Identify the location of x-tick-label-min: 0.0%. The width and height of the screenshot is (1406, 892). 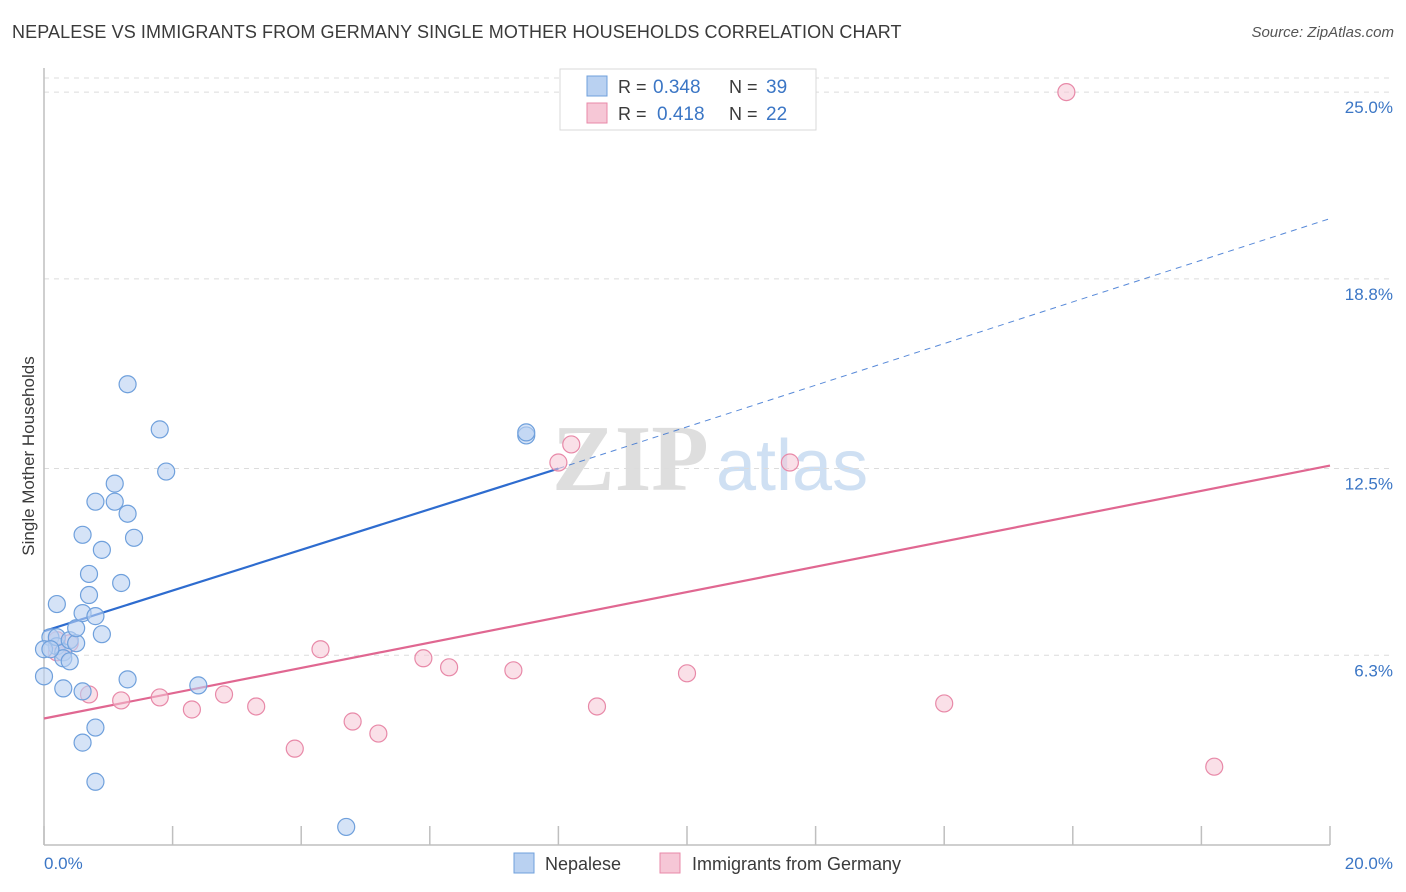
(63, 863).